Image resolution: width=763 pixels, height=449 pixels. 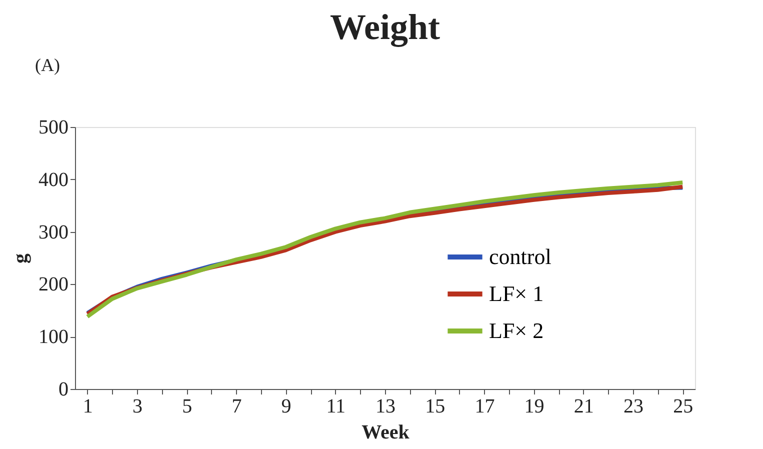 What do you see at coordinates (336, 407) in the screenshot?
I see `x-tick-label: 11` at bounding box center [336, 407].